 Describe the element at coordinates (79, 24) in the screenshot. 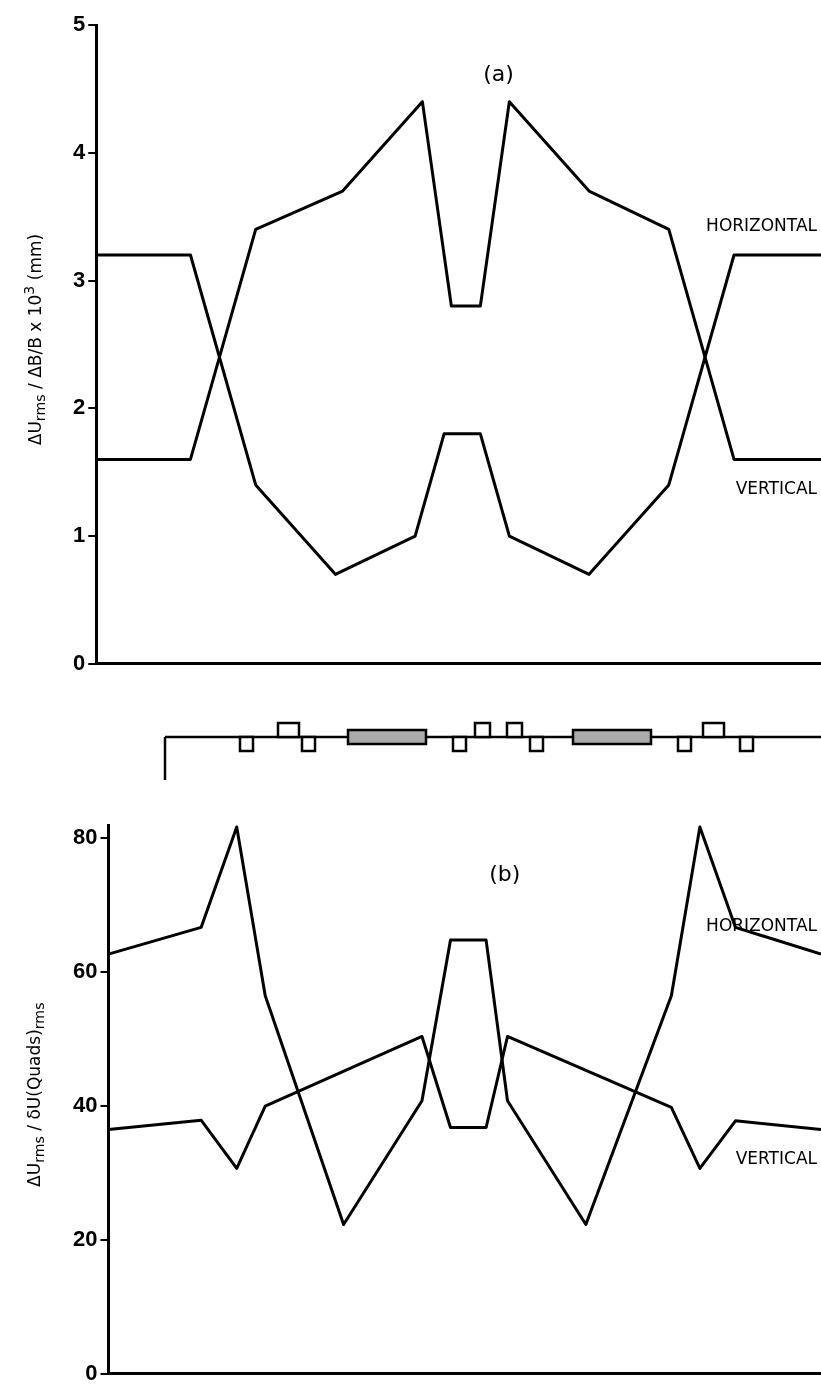

I see `y-tick-label: 5` at that location.